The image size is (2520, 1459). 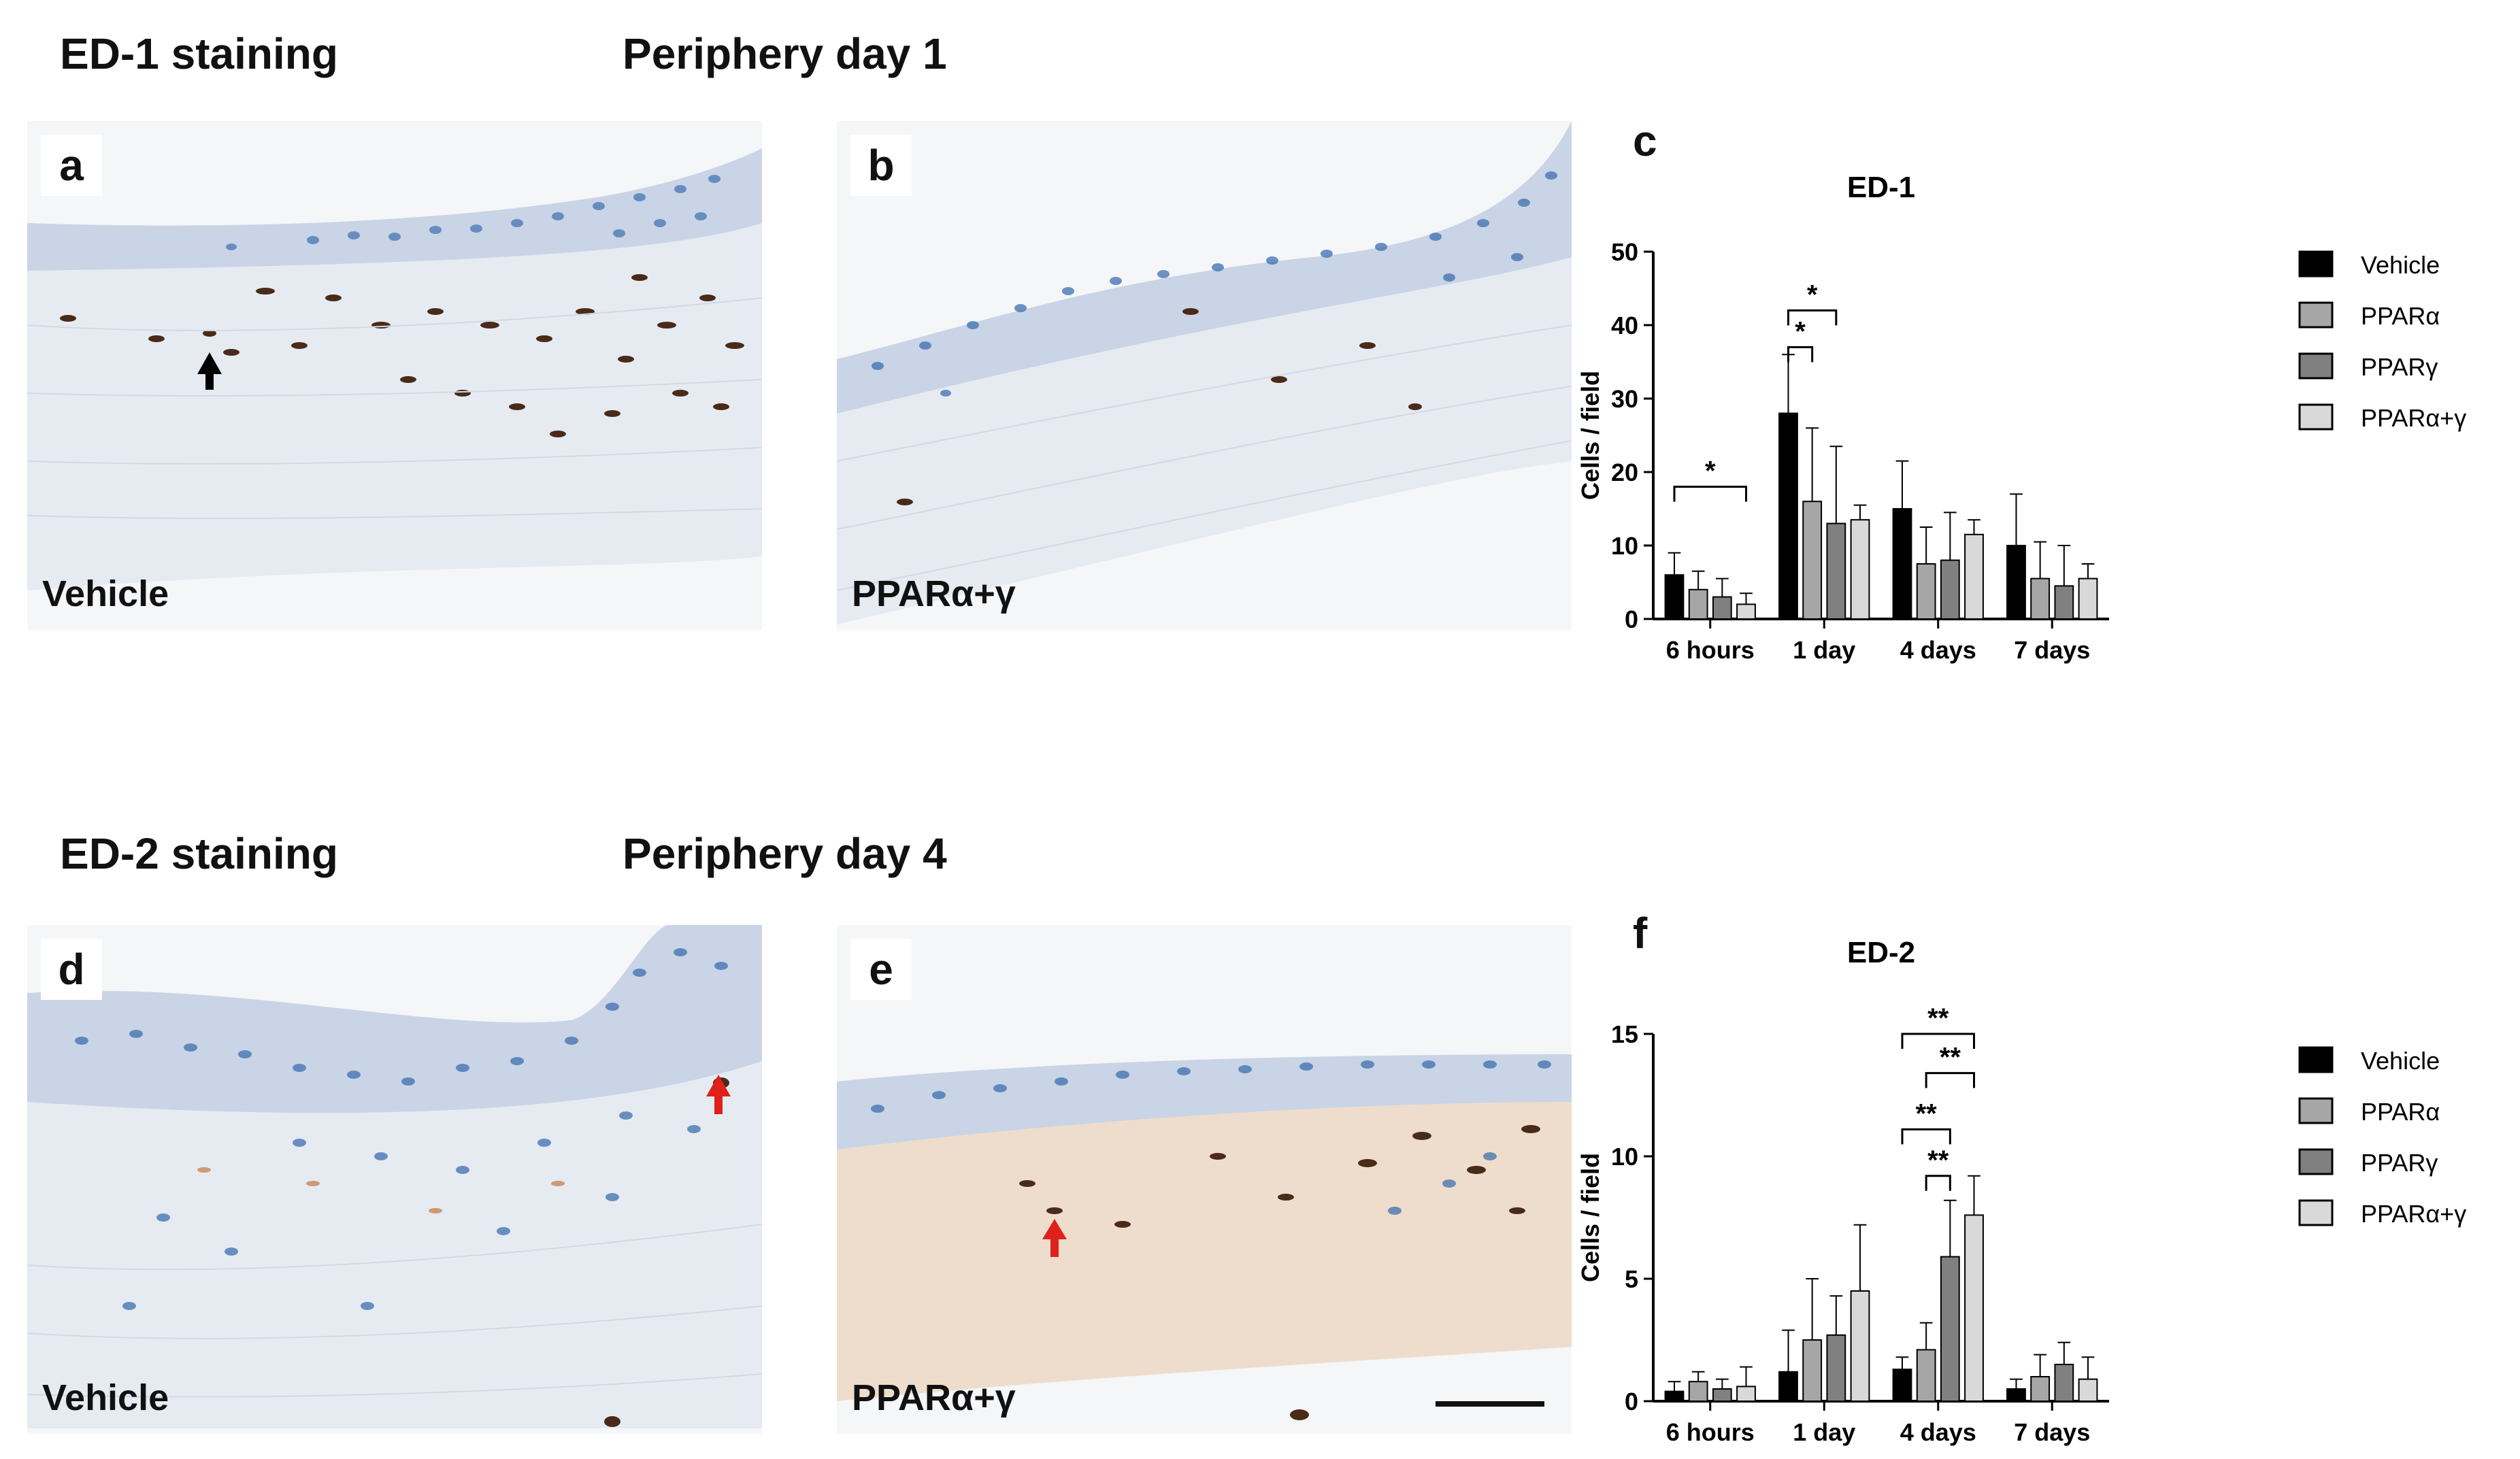 What do you see at coordinates (199, 854) in the screenshot?
I see `ed2-staining-header: ED-2 staining` at bounding box center [199, 854].